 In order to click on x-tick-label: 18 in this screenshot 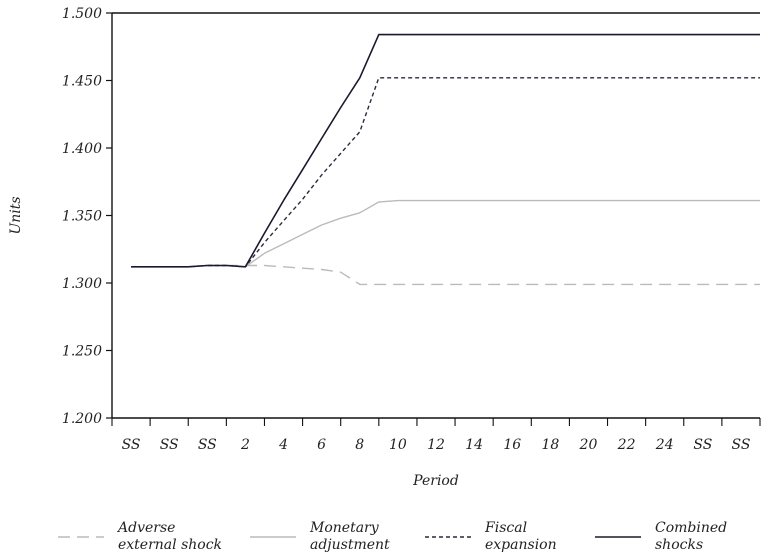, I will do `click(550, 445)`.